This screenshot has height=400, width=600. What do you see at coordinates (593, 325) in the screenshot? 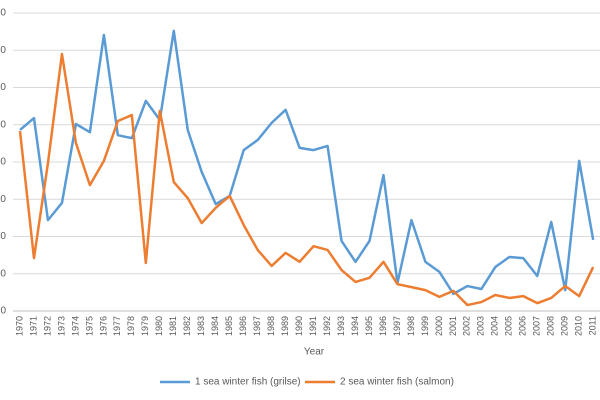
I see `x-tick-label: 2011` at bounding box center [593, 325].